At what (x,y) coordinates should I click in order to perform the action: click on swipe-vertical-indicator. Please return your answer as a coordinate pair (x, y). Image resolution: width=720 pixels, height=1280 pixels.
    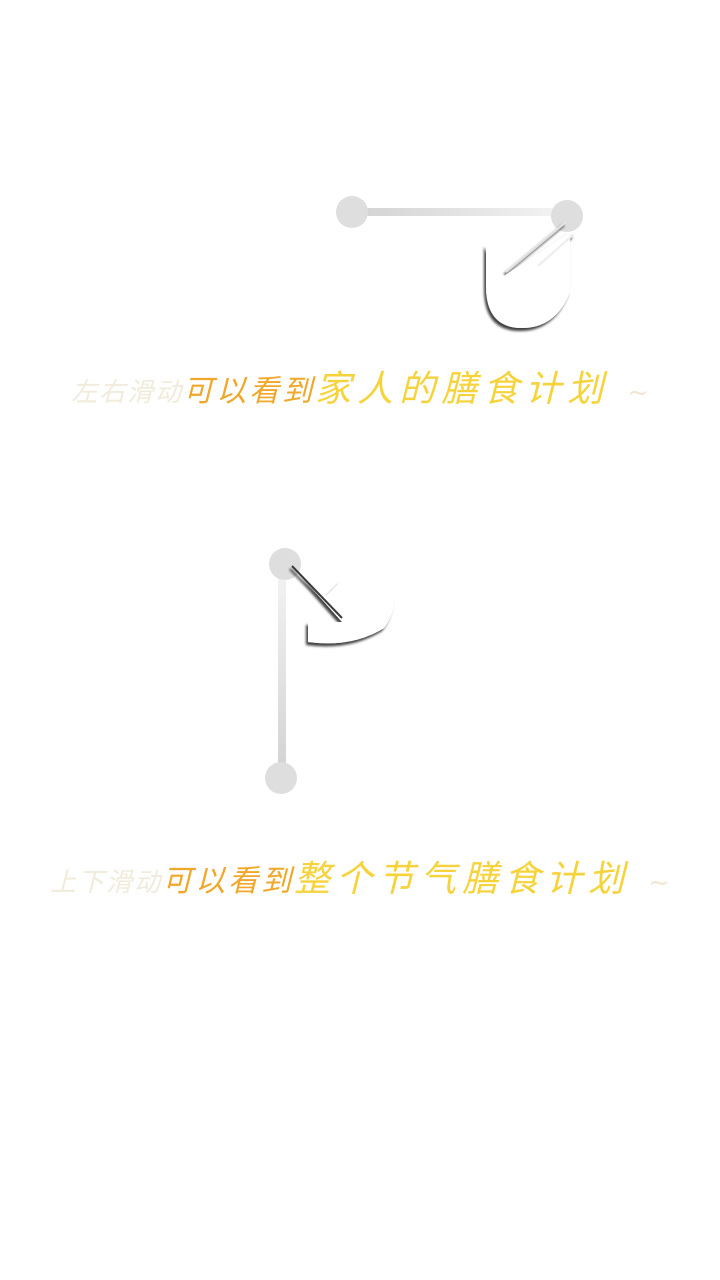
    Looking at the image, I should click on (283, 671).